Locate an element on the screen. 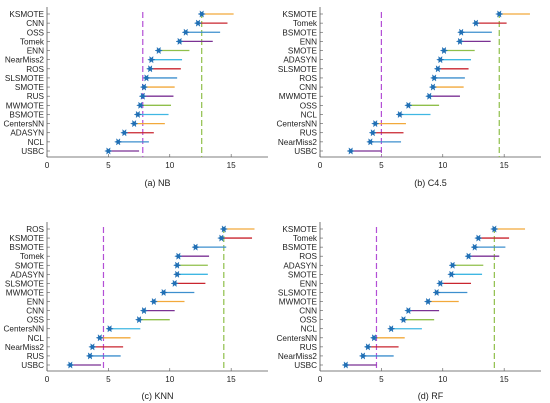 The width and height of the screenshot is (550, 403). panel-caption: (a) NB is located at coordinates (157, 183).